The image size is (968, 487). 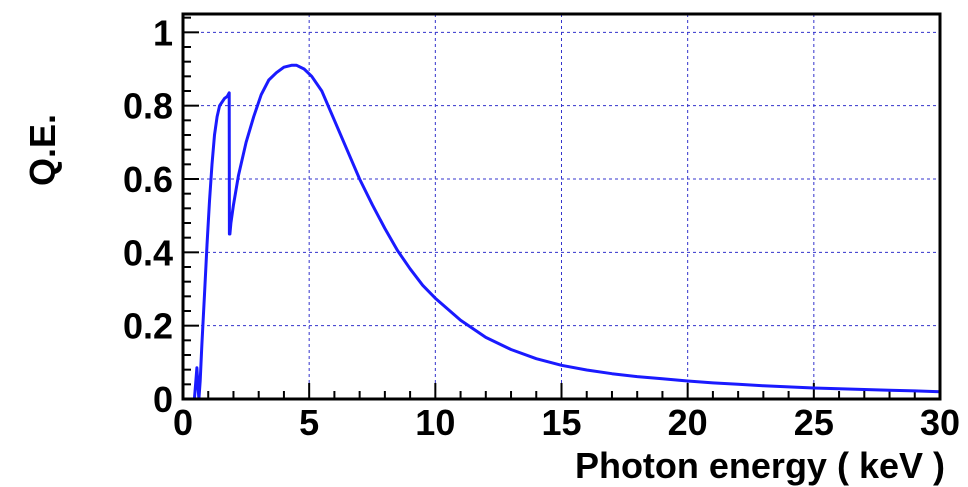 What do you see at coordinates (148, 106) in the screenshot?
I see `y-tick-label: 0.8` at bounding box center [148, 106].